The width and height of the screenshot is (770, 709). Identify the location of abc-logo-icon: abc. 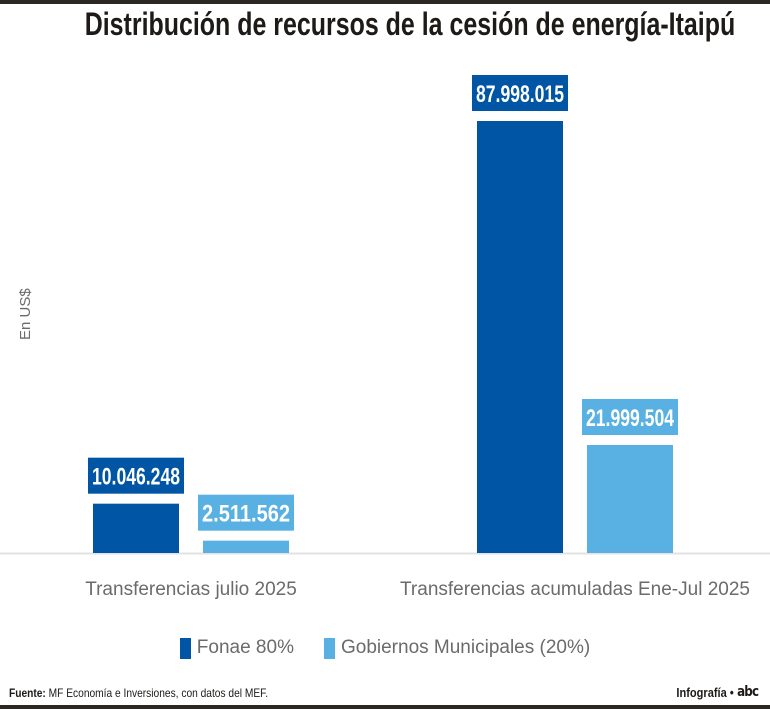
(747, 692).